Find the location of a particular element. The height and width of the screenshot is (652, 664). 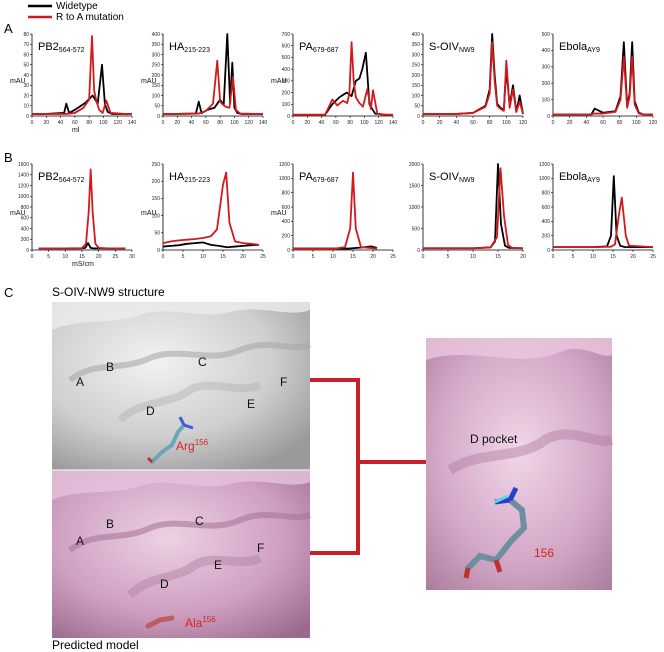

x-tick-label: 40 is located at coordinates (322, 123).